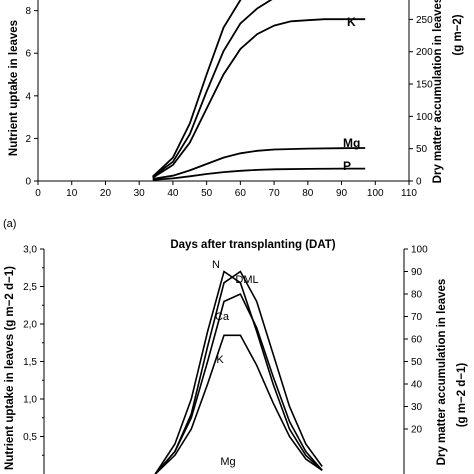  Describe the element at coordinates (252, 245) in the screenshot. I see `panel-a-x-axis-label: Days after transplanting (DAT)` at that location.